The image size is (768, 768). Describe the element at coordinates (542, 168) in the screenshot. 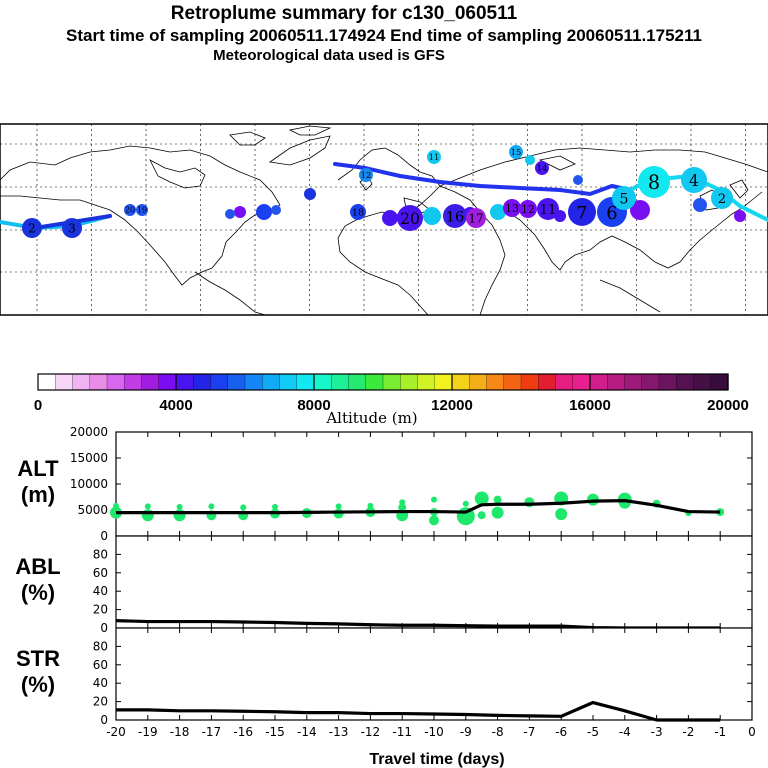

I see `trajectory-point-label: 14` at that location.